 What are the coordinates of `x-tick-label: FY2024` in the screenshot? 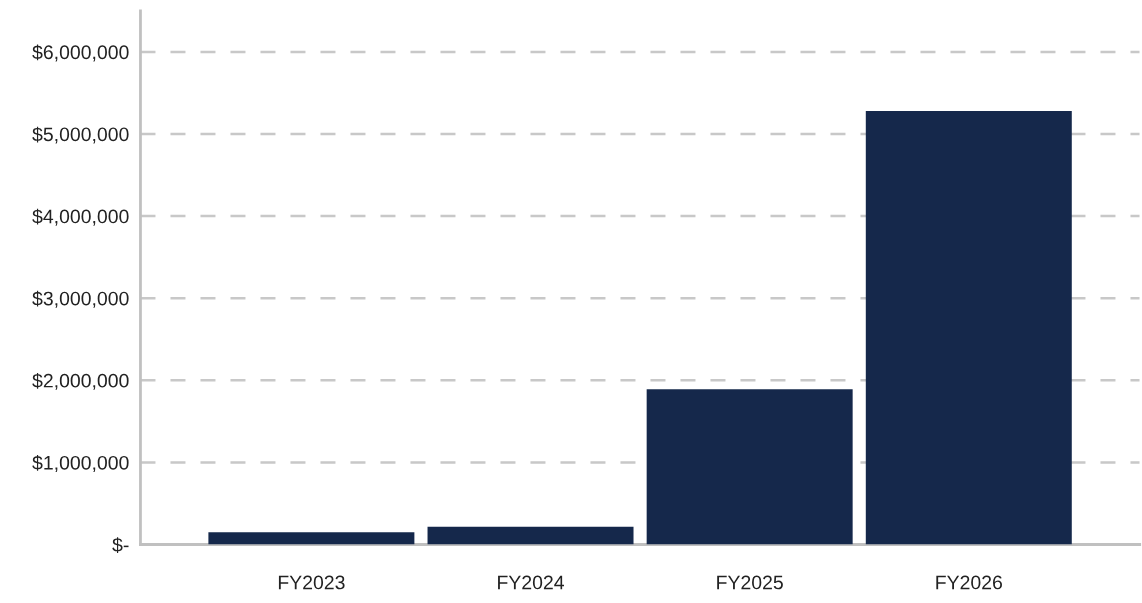 It's located at (531, 582).